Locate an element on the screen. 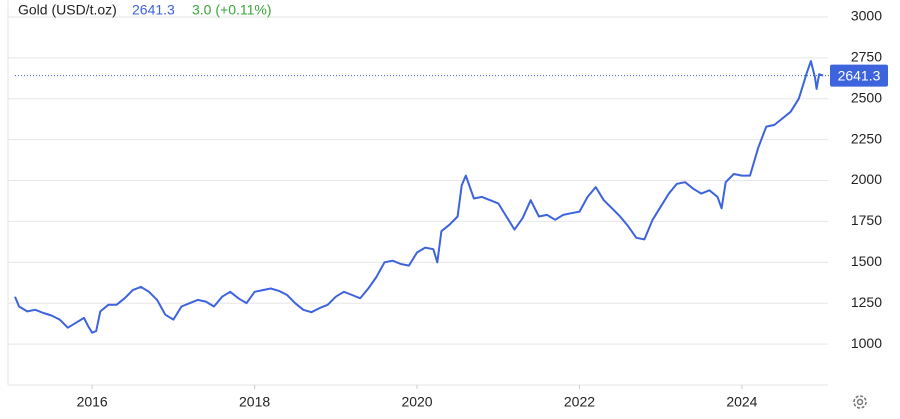  x-tick-label: 2016 is located at coordinates (92, 402).